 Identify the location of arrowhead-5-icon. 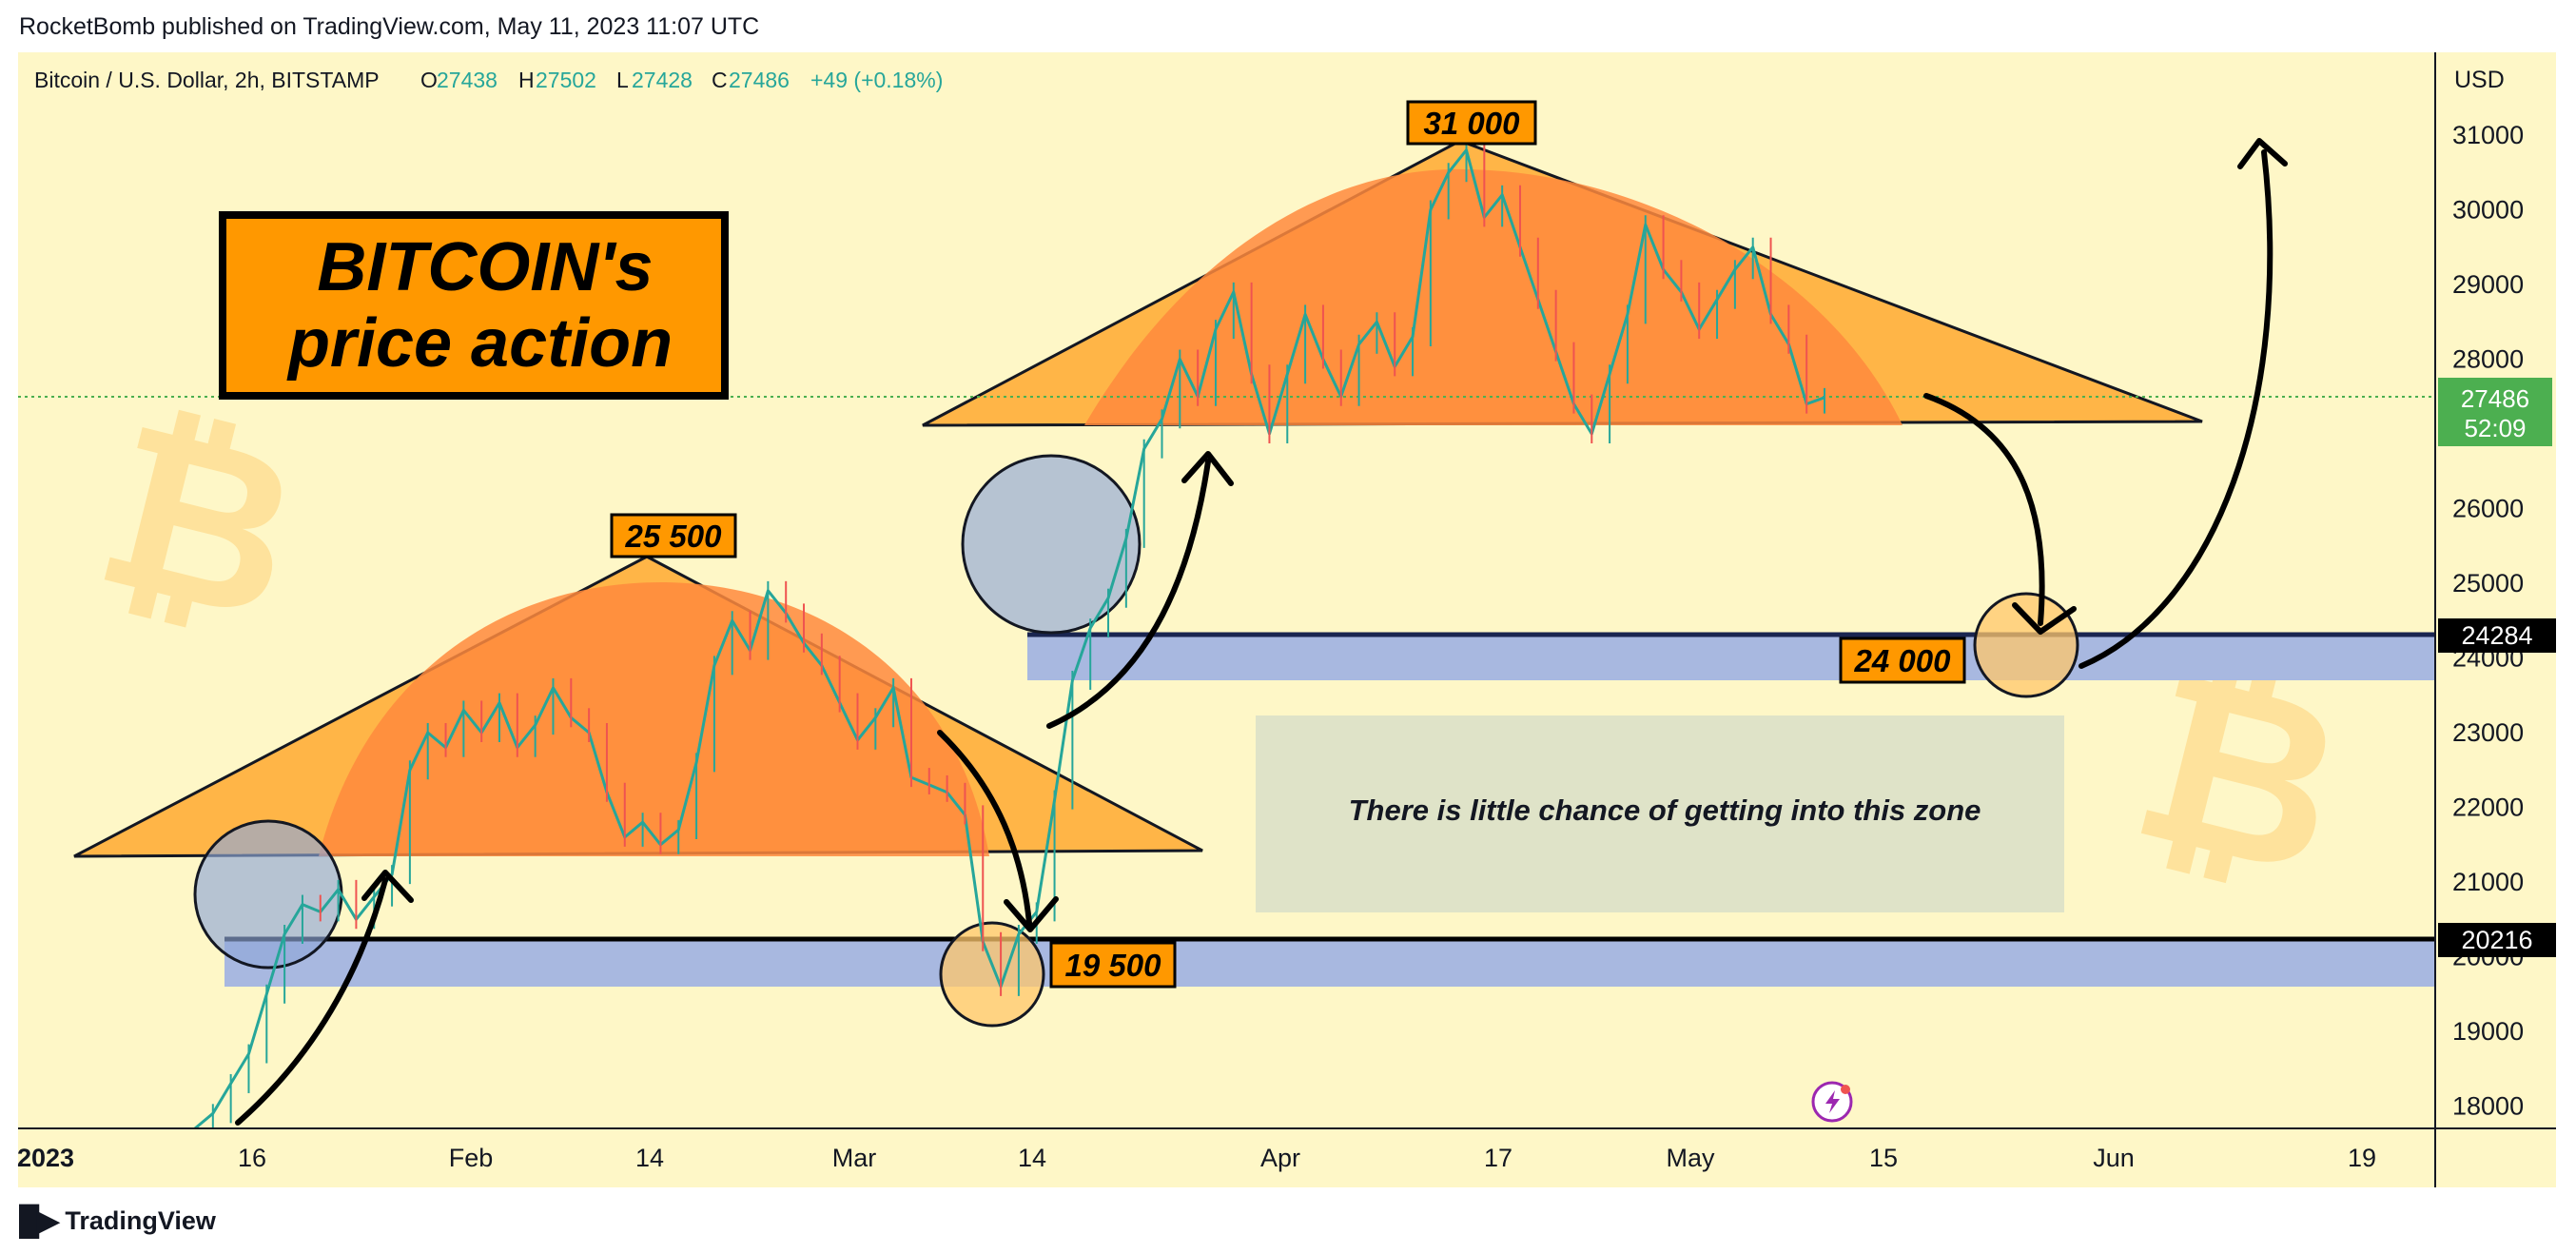
(2263, 153).